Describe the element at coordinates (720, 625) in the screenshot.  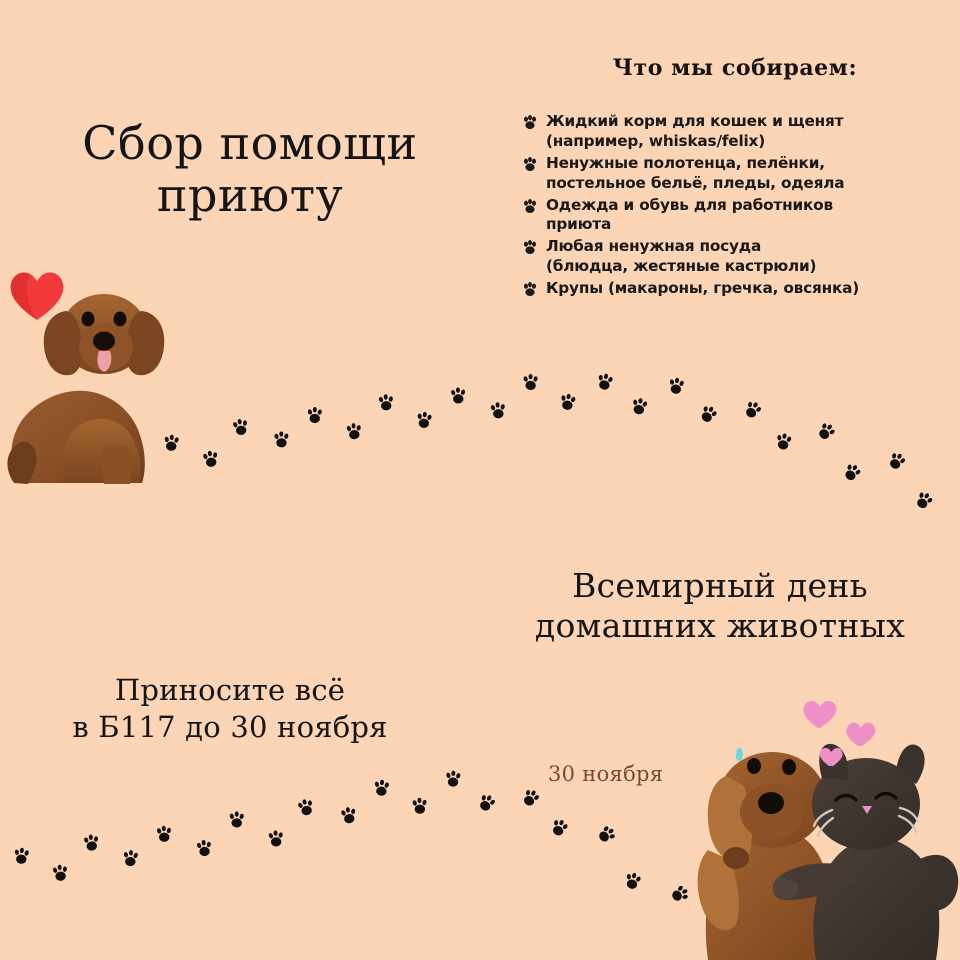
I see `world-pet-day-line2: домашних животных` at that location.